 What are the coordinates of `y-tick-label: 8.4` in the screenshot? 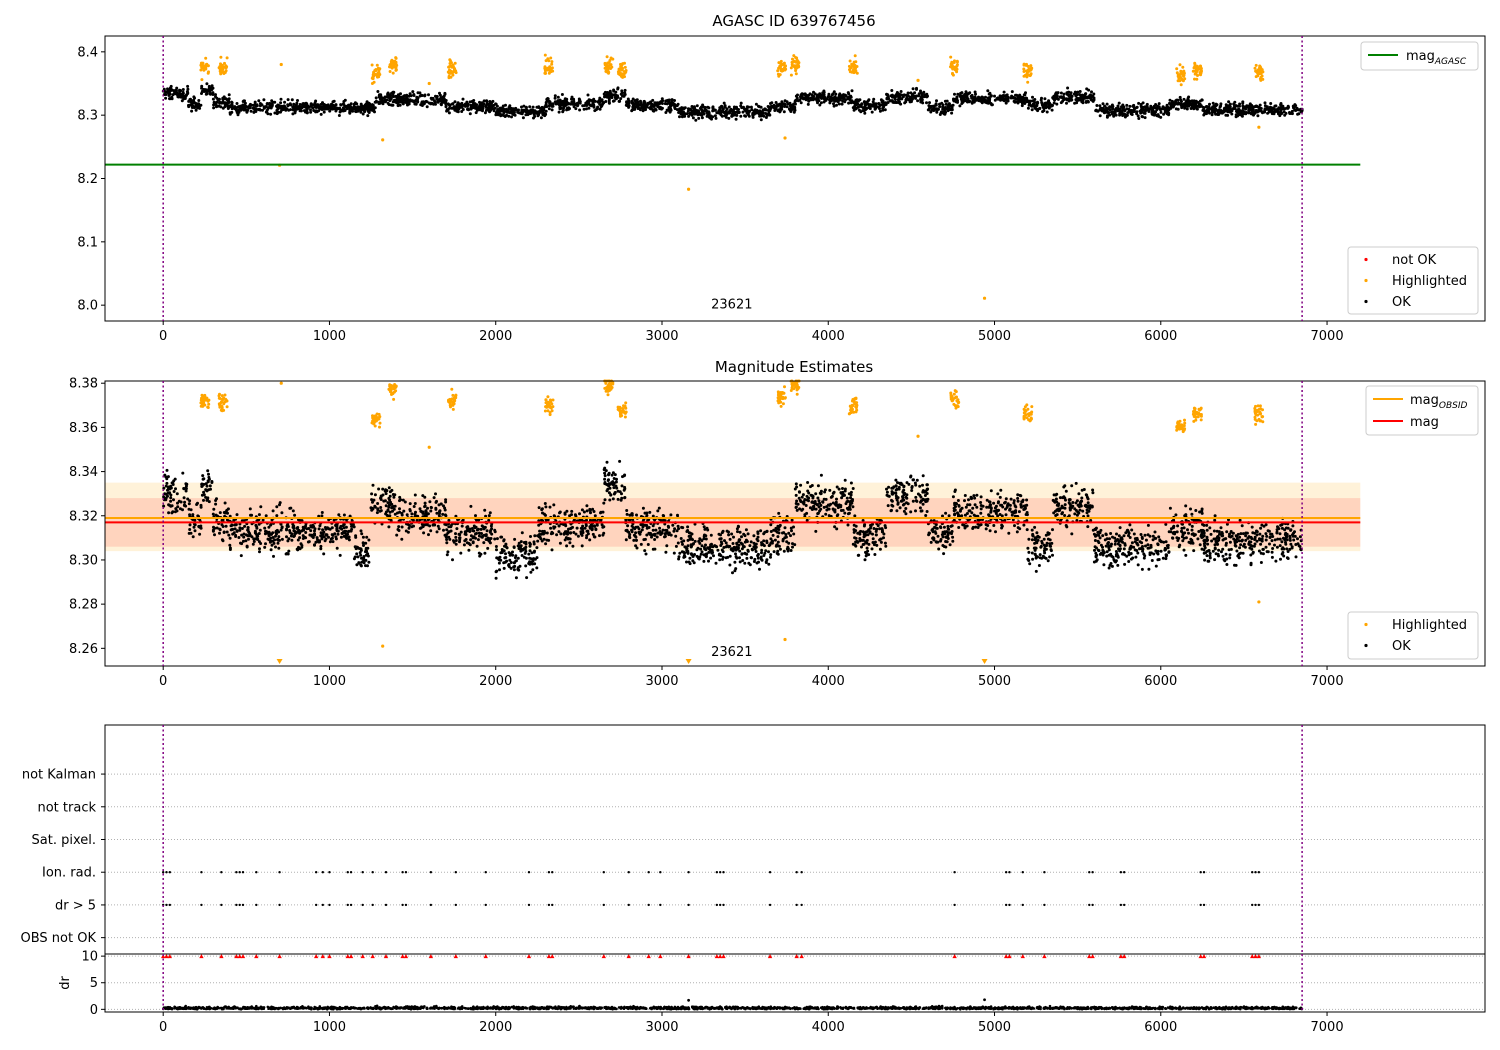 It's located at (87, 52).